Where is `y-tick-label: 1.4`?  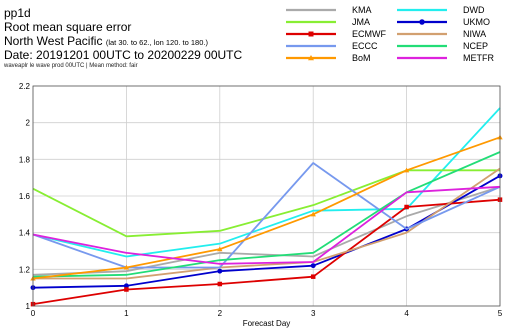
y-tick-label: 1.4 is located at coordinates (25, 233).